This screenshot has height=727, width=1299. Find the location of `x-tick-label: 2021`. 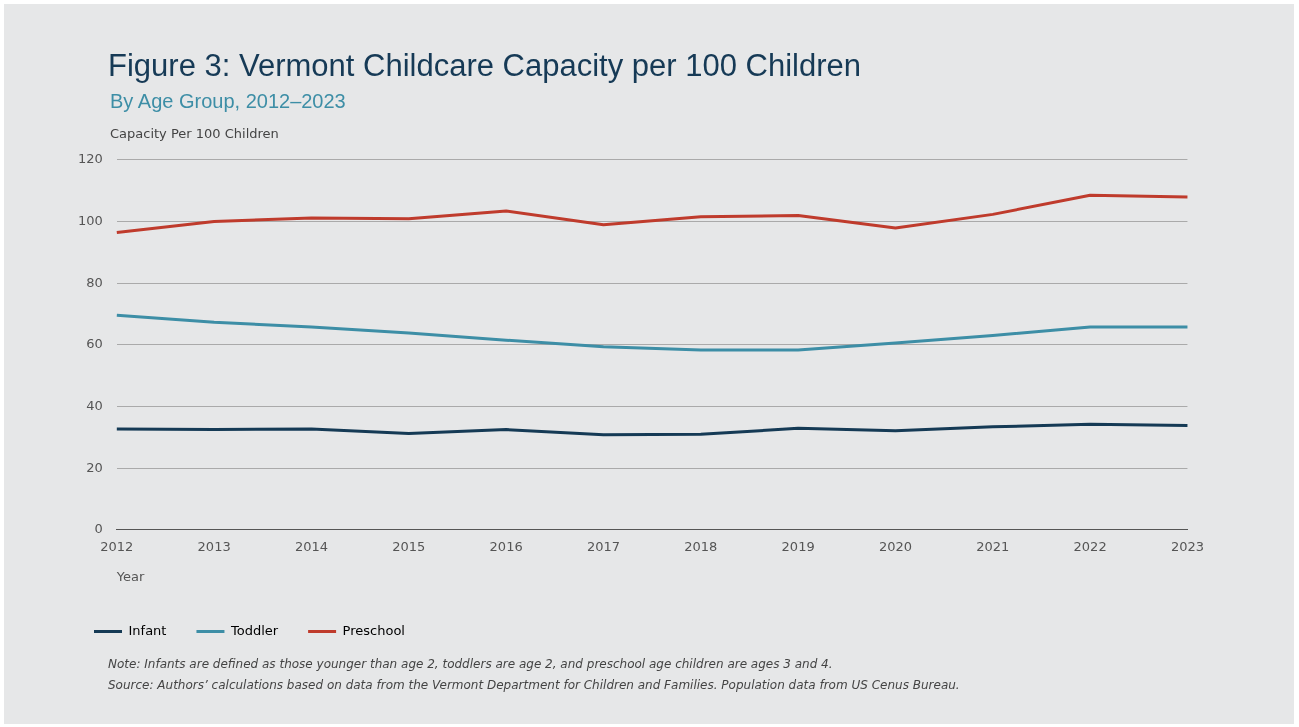

x-tick-label: 2021 is located at coordinates (993, 546).